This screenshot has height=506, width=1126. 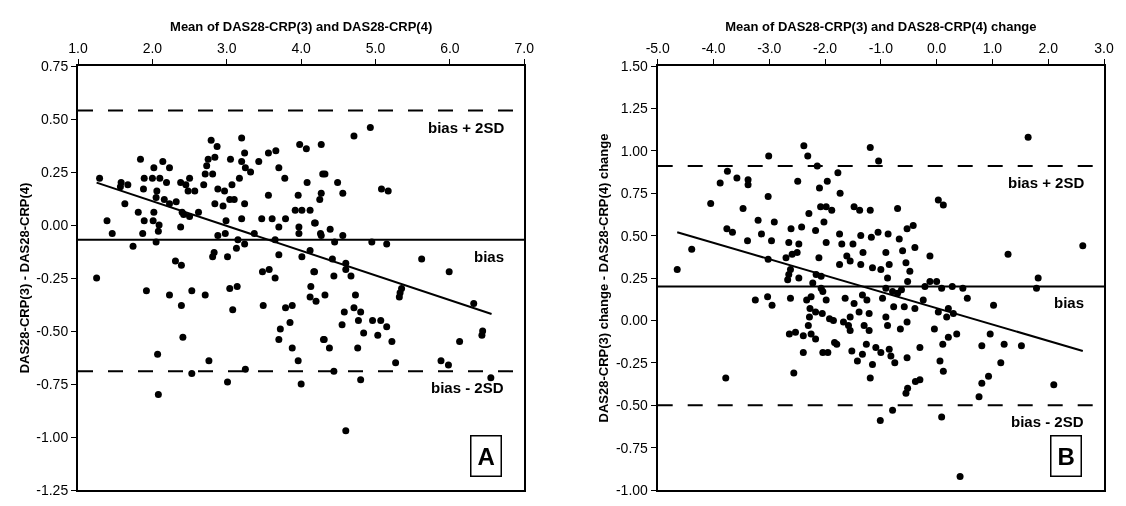 I want to click on y-tick-label: 1.00, so click(x=634, y=150).